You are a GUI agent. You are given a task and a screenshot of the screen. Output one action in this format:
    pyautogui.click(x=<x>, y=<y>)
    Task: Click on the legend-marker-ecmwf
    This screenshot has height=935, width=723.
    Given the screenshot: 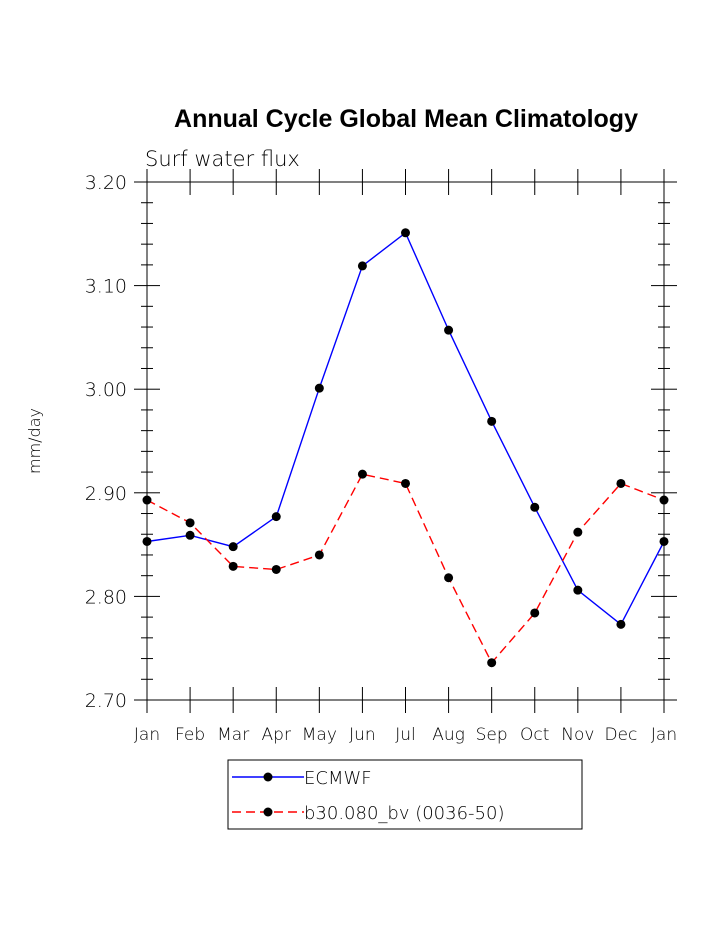 What is the action you would take?
    pyautogui.click(x=268, y=777)
    